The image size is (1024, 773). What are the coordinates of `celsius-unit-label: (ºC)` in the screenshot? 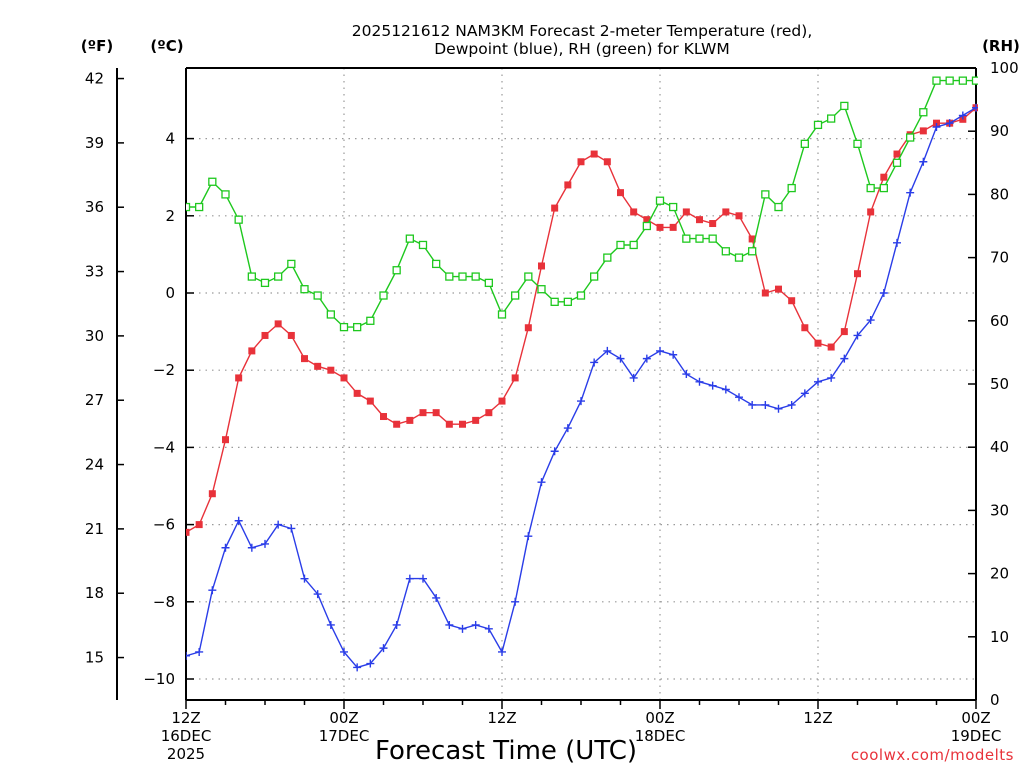 It's located at (166, 46).